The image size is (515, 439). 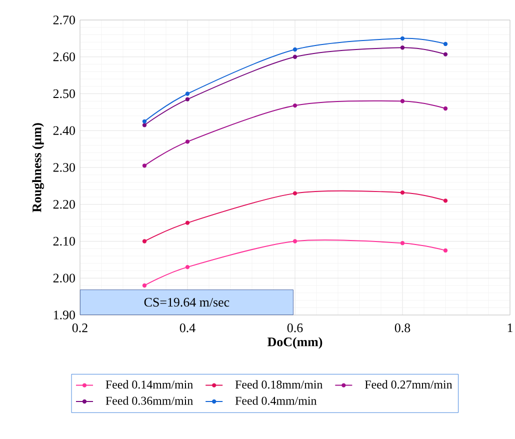 I want to click on y-tick-label: 2.30, so click(x=64, y=167).